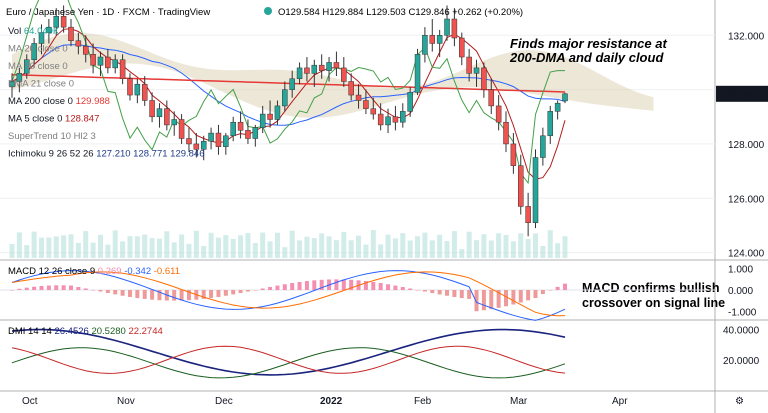 The width and height of the screenshot is (768, 413). What do you see at coordinates (742, 313) in the screenshot?
I see `macd-axis-label: -1.000` at bounding box center [742, 313].